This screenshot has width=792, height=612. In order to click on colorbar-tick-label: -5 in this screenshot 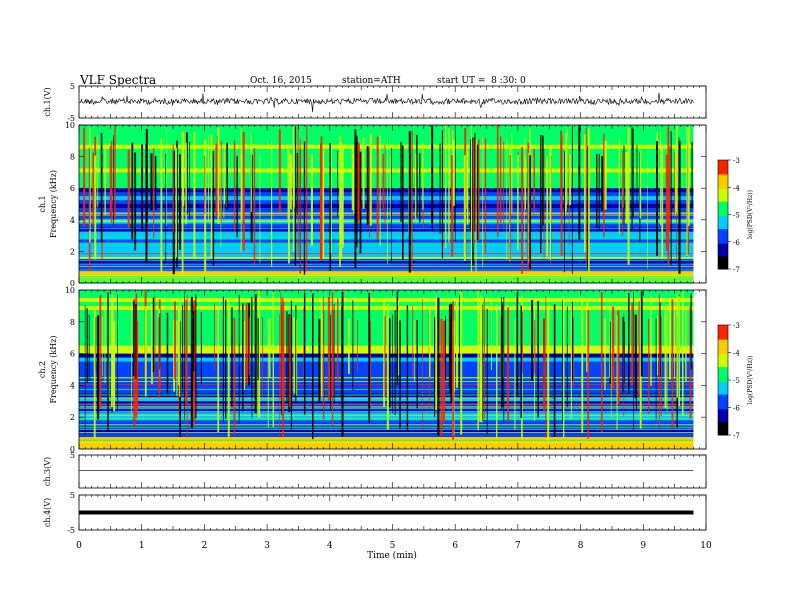, I will do `click(736, 381)`.